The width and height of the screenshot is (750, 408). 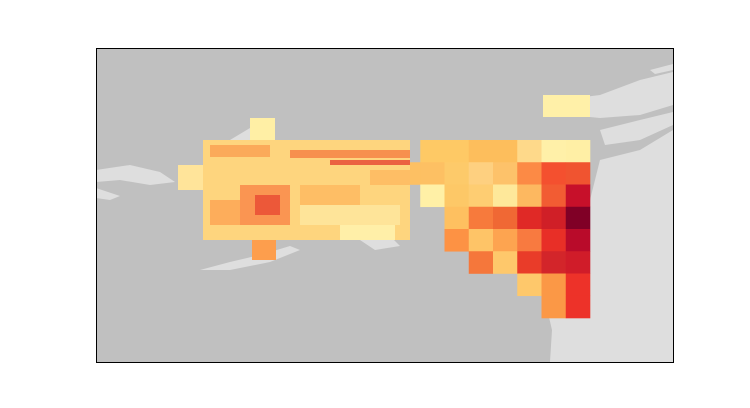 I want to click on heat-grid, so click(x=493, y=229).